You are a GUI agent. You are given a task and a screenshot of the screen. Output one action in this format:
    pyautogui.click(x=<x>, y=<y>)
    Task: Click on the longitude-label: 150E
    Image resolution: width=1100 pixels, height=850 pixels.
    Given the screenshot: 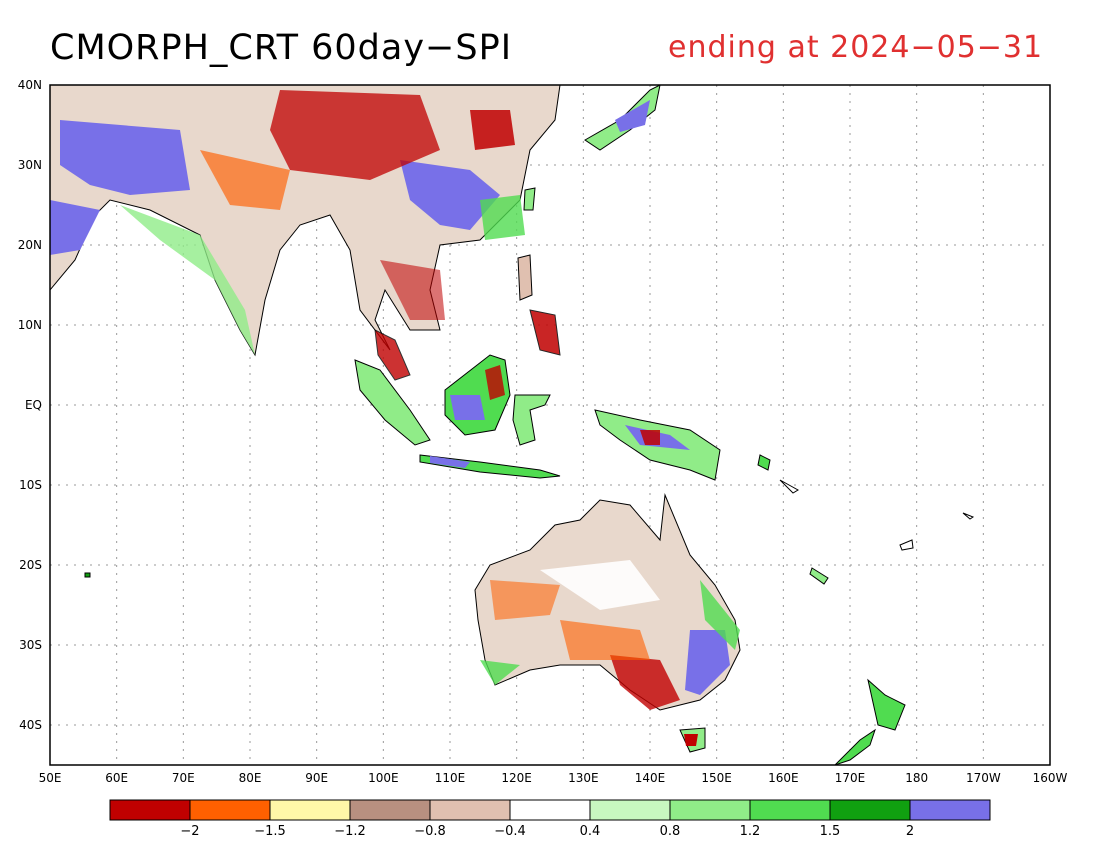 What is the action you would take?
    pyautogui.click(x=716, y=778)
    